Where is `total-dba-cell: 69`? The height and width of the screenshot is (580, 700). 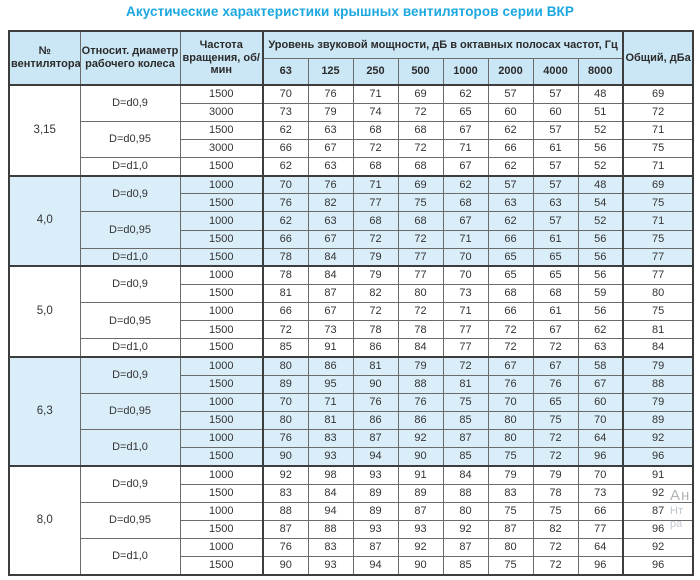 total-dba-cell: 69 is located at coordinates (658, 93).